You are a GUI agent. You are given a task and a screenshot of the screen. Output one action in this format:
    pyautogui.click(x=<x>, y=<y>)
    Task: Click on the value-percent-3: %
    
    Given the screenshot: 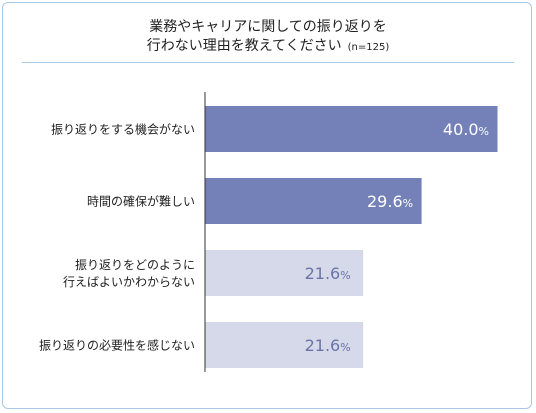 What is the action you would take?
    pyautogui.click(x=345, y=275)
    